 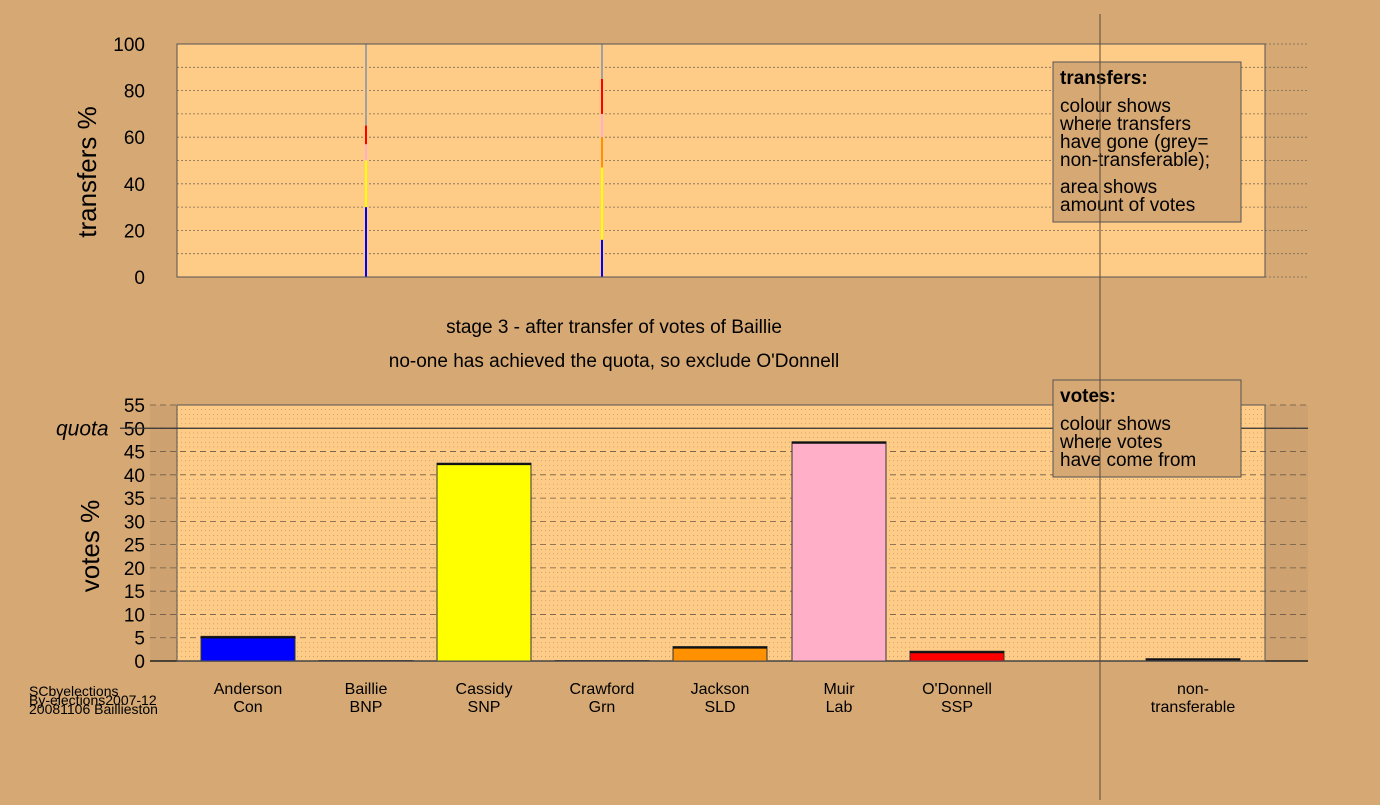 What do you see at coordinates (134, 453) in the screenshot?
I see `votes-y-tick-label: 45` at bounding box center [134, 453].